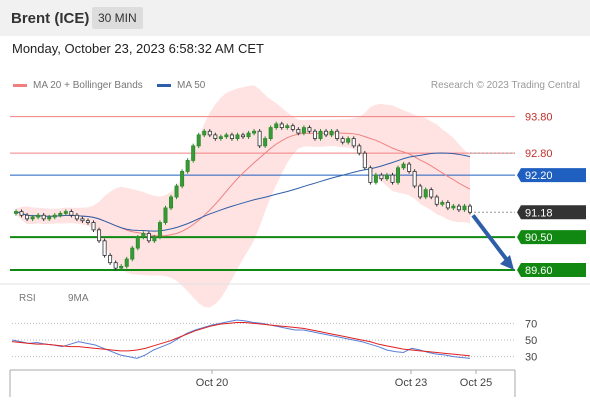 This screenshot has height=400, width=590. What do you see at coordinates (507, 262) in the screenshot?
I see `forecast-arrow-head-icon` at bounding box center [507, 262].